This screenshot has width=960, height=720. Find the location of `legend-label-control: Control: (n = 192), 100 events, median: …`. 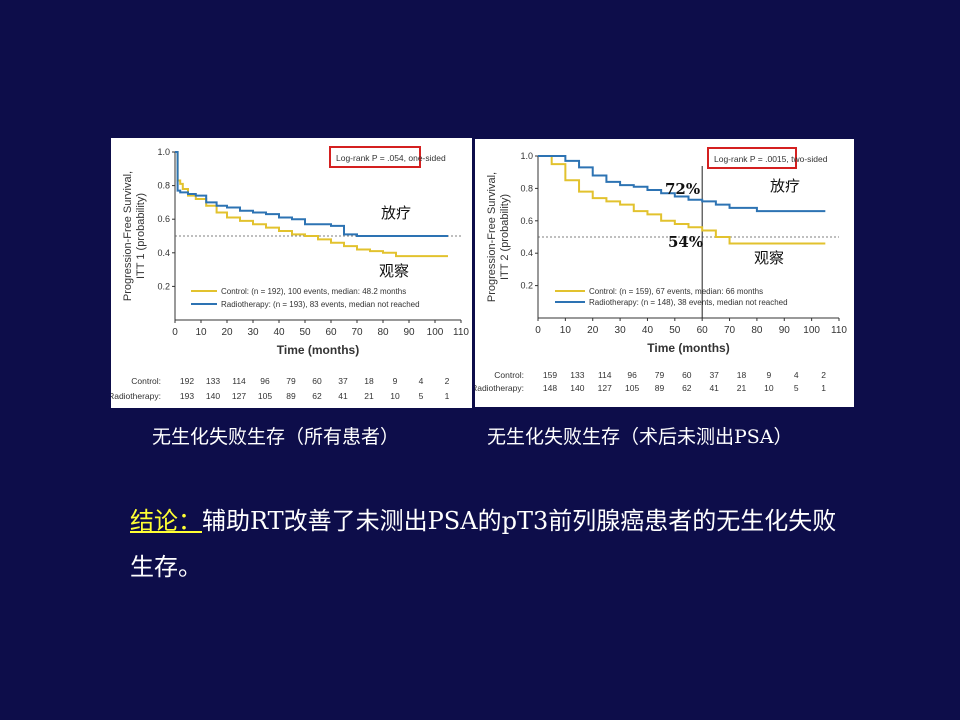

legend-label-control: Control: (n = 192), 100 events, median: … is located at coordinates (313, 291).